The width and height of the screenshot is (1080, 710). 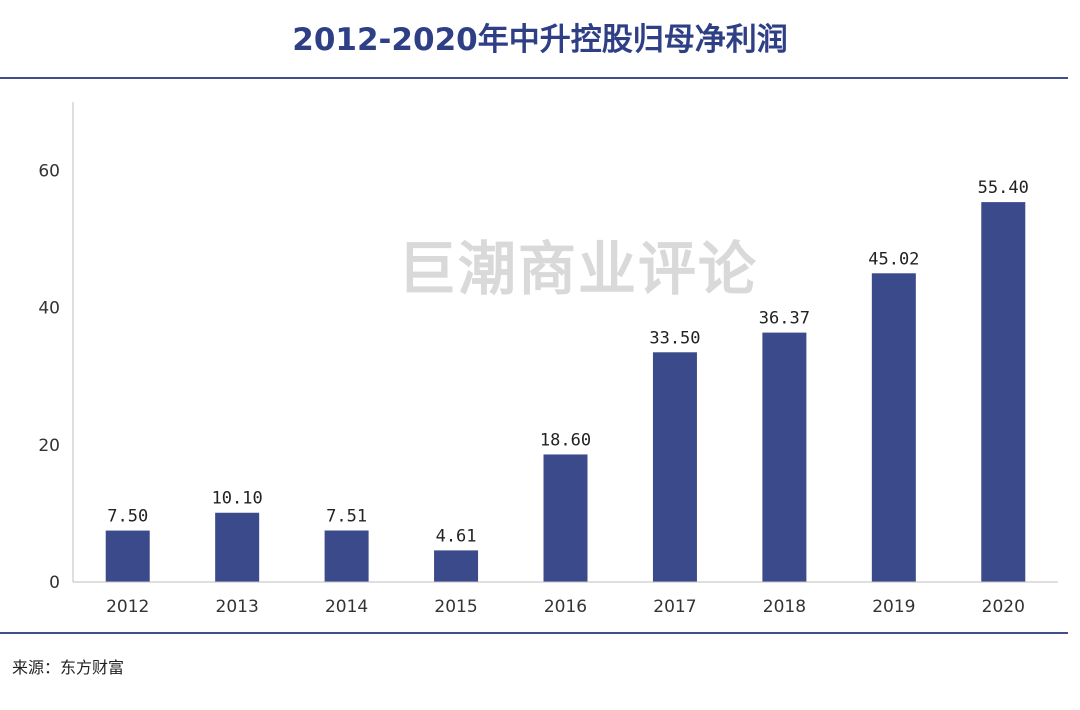 I want to click on bar-2015, so click(x=456, y=566).